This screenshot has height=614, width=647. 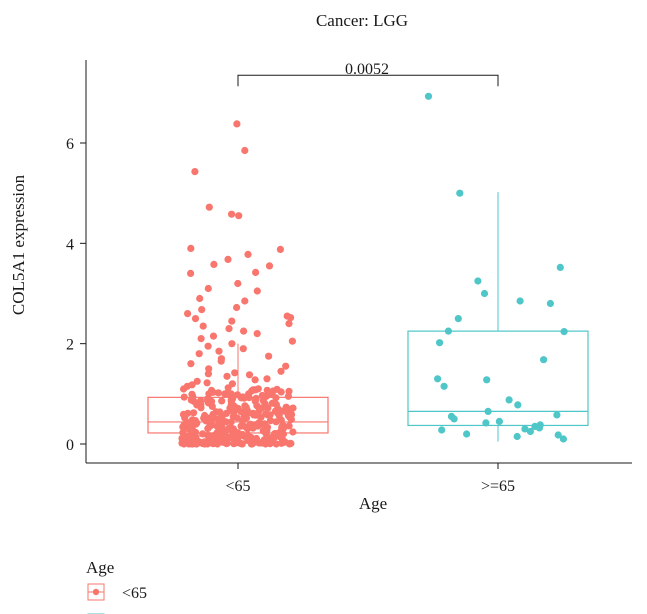 I want to click on box, so click(x=238, y=415).